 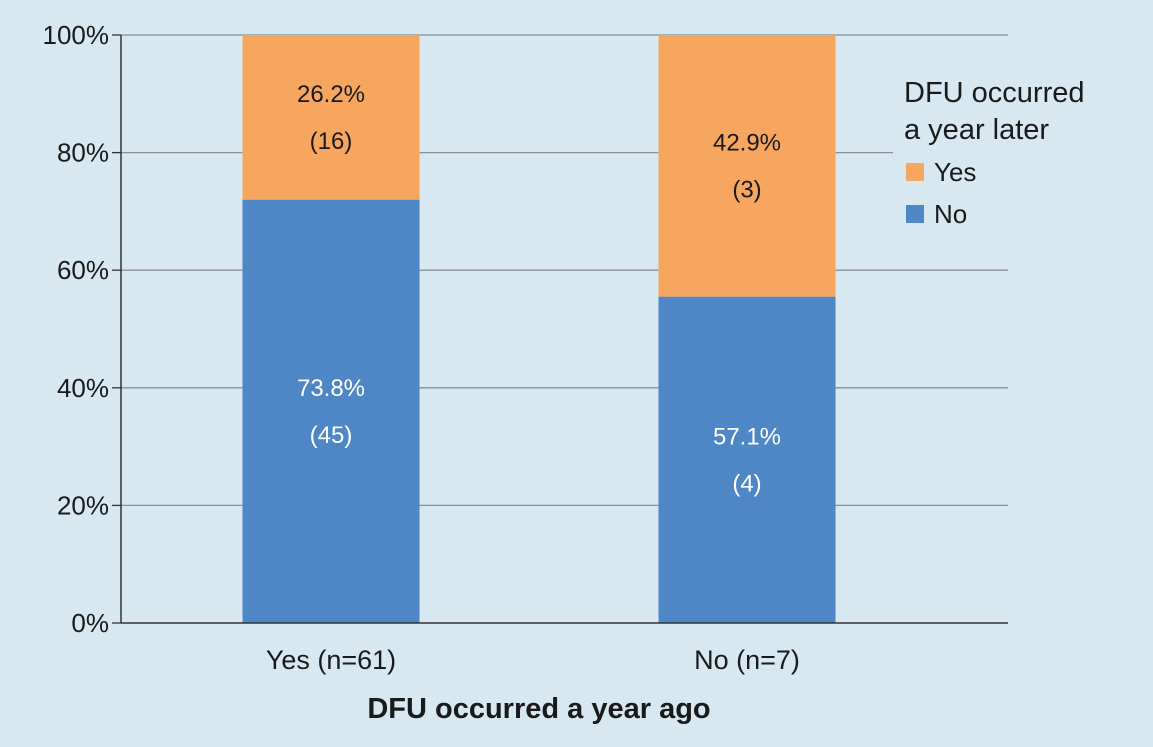 What do you see at coordinates (976, 130) in the screenshot?
I see `legend-title-line-2: a year later` at bounding box center [976, 130].